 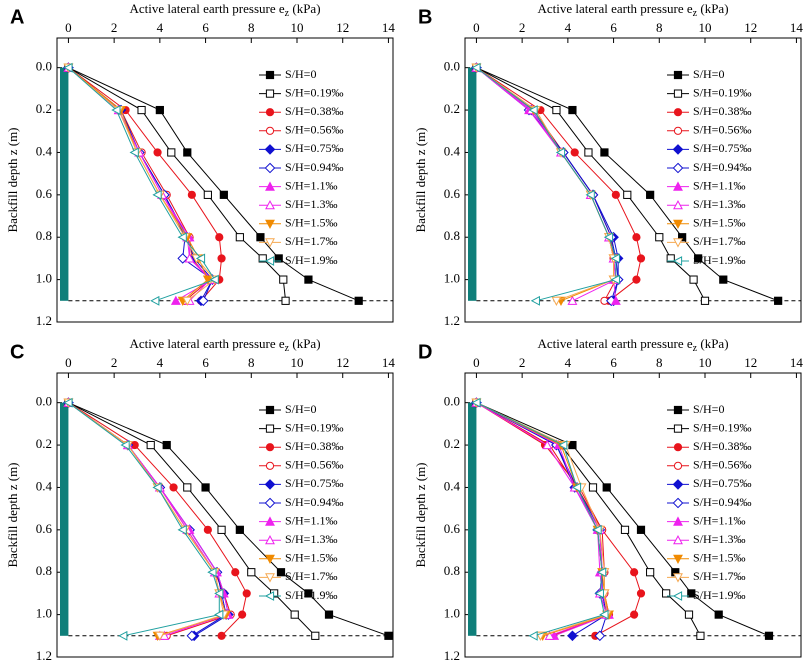 What do you see at coordinates (342, 27) in the screenshot?
I see `x-tick-label: 12` at bounding box center [342, 27].